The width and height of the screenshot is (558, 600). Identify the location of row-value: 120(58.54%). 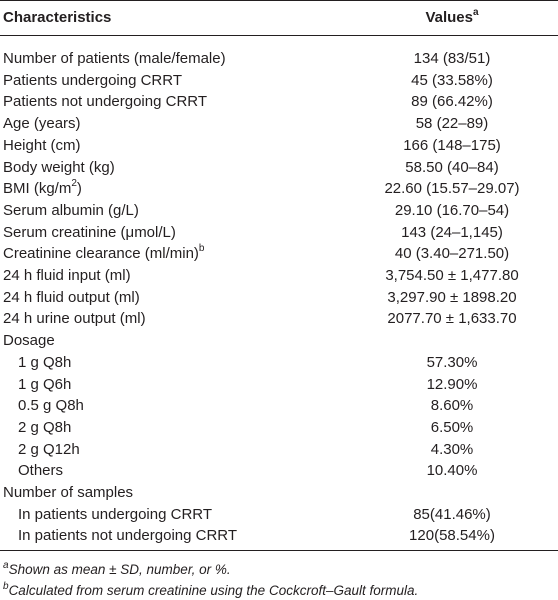
(452, 536).